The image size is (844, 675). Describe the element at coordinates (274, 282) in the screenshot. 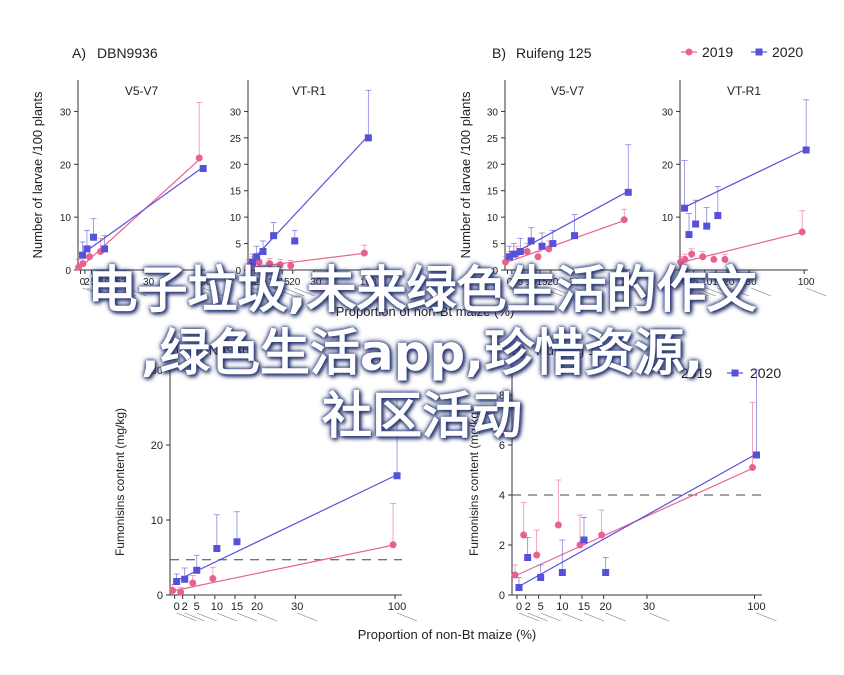

I see `x-tick-label: 10` at that location.